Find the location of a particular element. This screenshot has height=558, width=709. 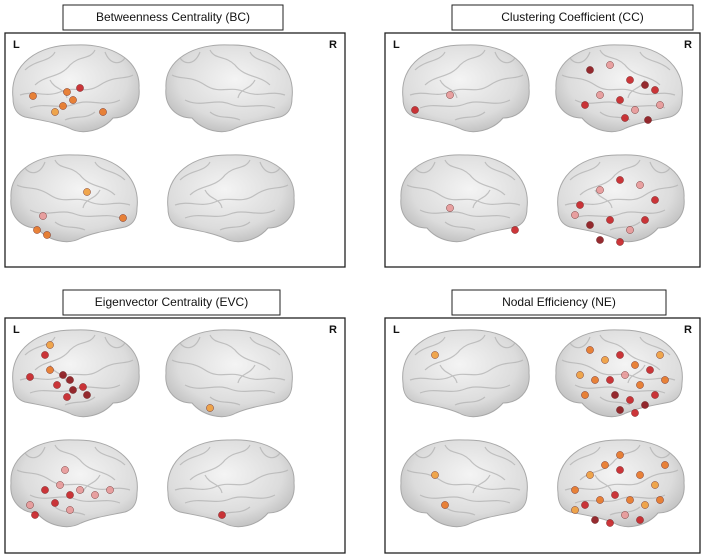

panel-title: Clustering Coefficient (CC) is located at coordinates (572, 17).